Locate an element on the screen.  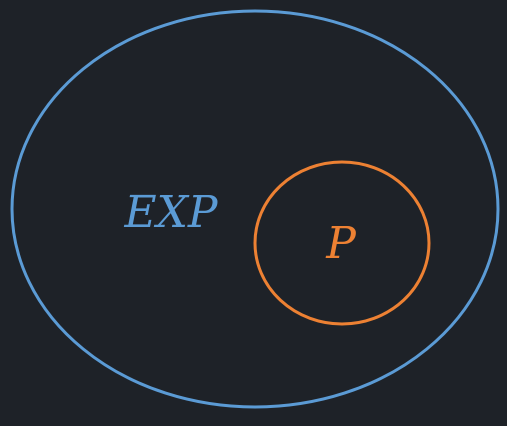
p-set-ellipse is located at coordinates (342, 243).